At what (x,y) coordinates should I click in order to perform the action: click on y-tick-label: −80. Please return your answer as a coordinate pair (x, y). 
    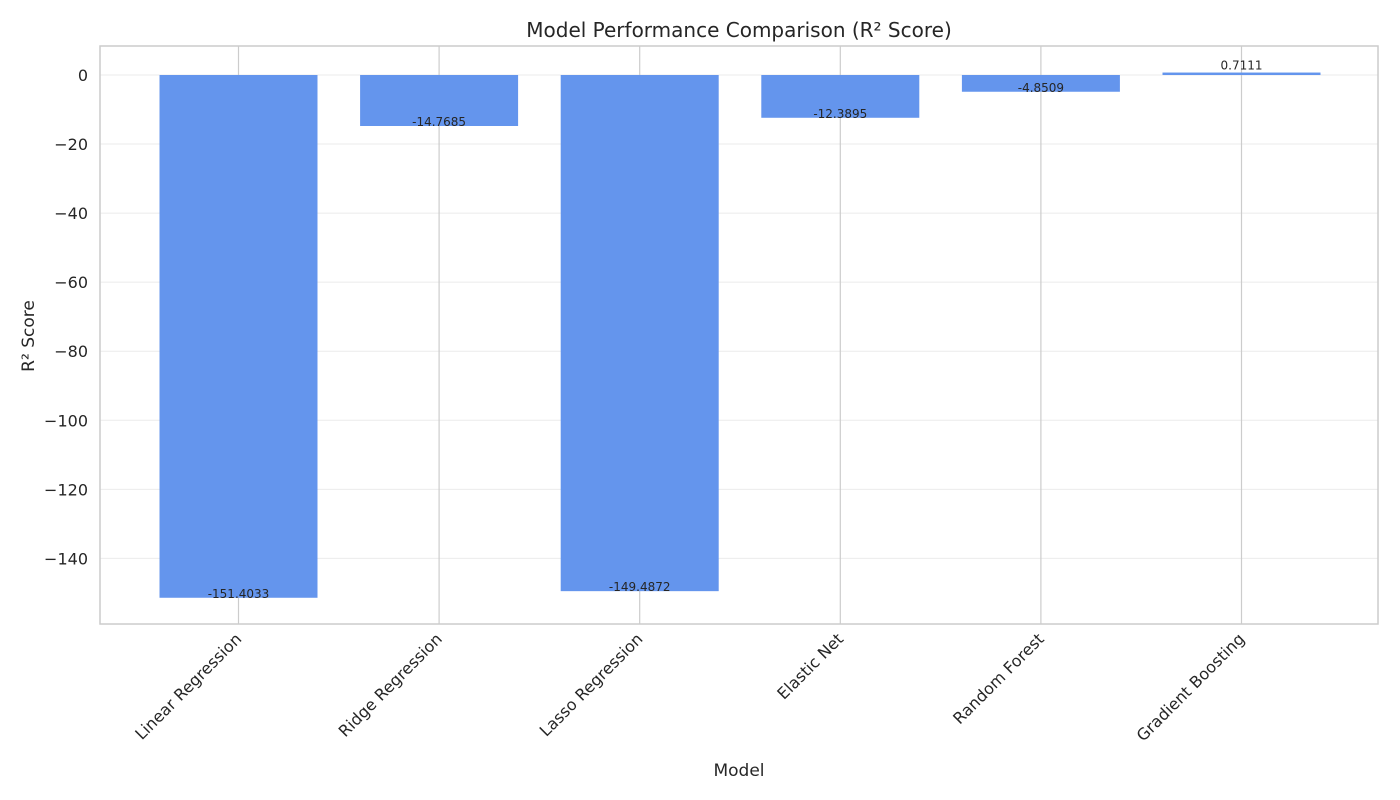
    Looking at the image, I should click on (71, 351).